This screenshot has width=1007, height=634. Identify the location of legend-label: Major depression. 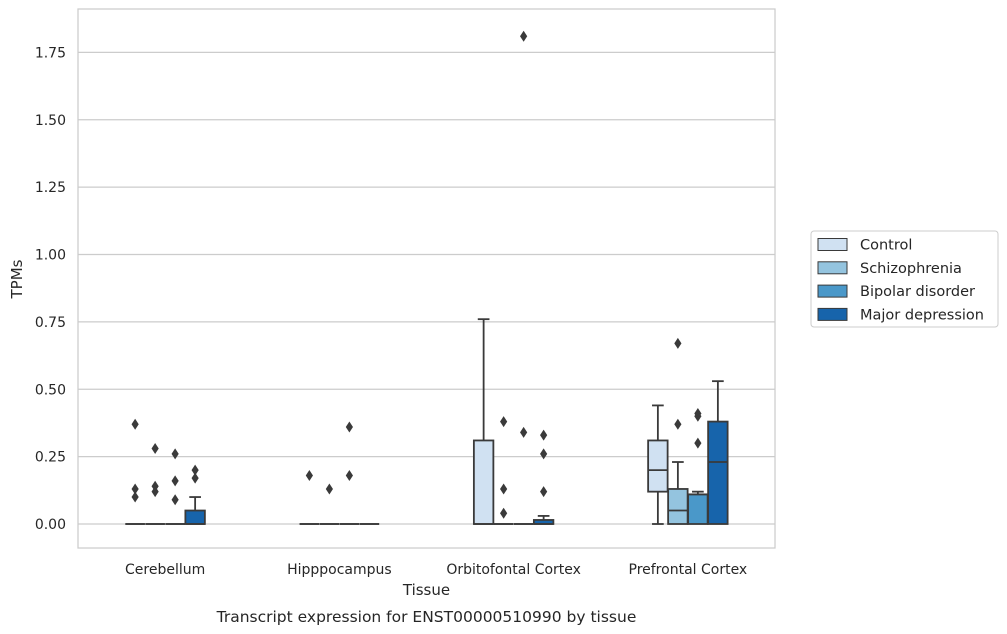
(922, 315).